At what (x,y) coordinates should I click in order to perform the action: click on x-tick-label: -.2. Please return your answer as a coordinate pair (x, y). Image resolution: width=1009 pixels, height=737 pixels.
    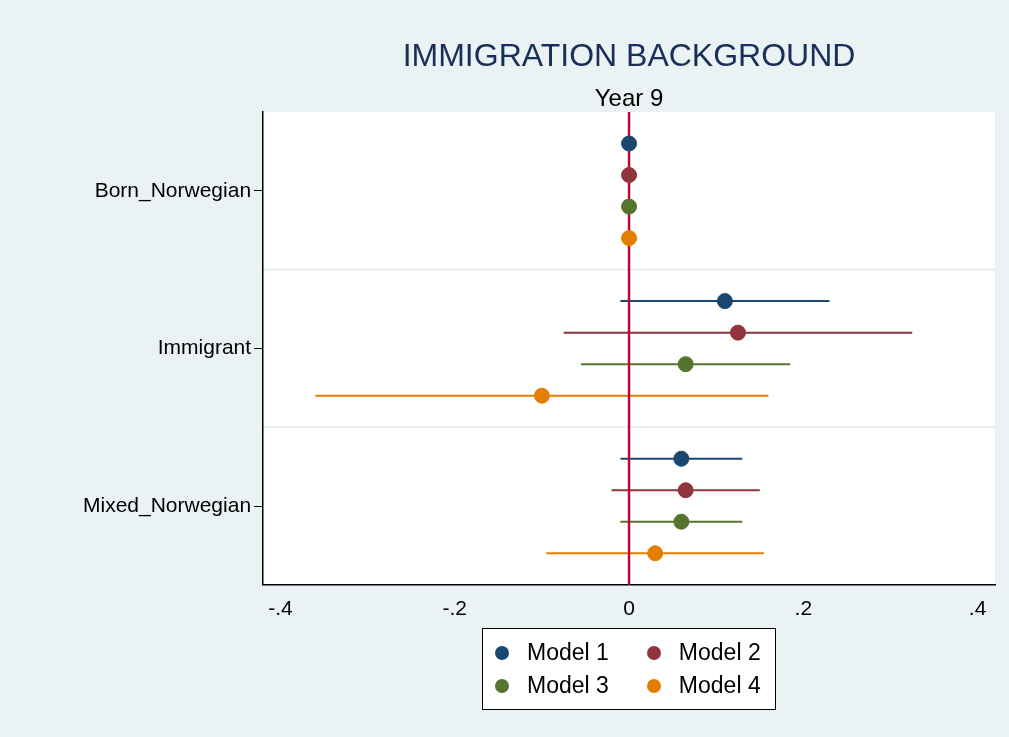
    Looking at the image, I should click on (455, 608).